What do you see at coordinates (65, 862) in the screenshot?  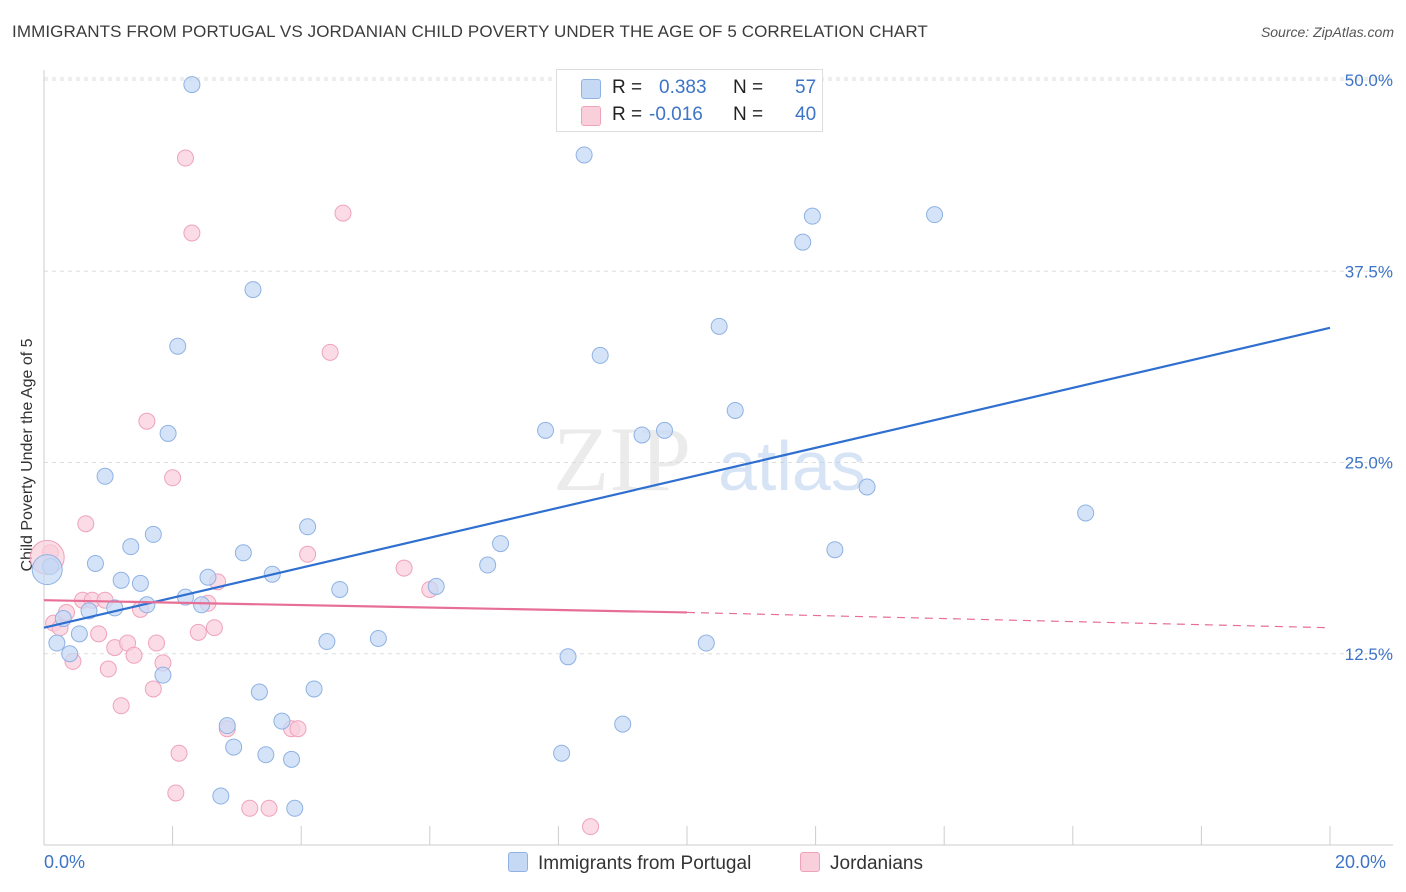 I see `x-min-label: 0.0%` at bounding box center [65, 862].